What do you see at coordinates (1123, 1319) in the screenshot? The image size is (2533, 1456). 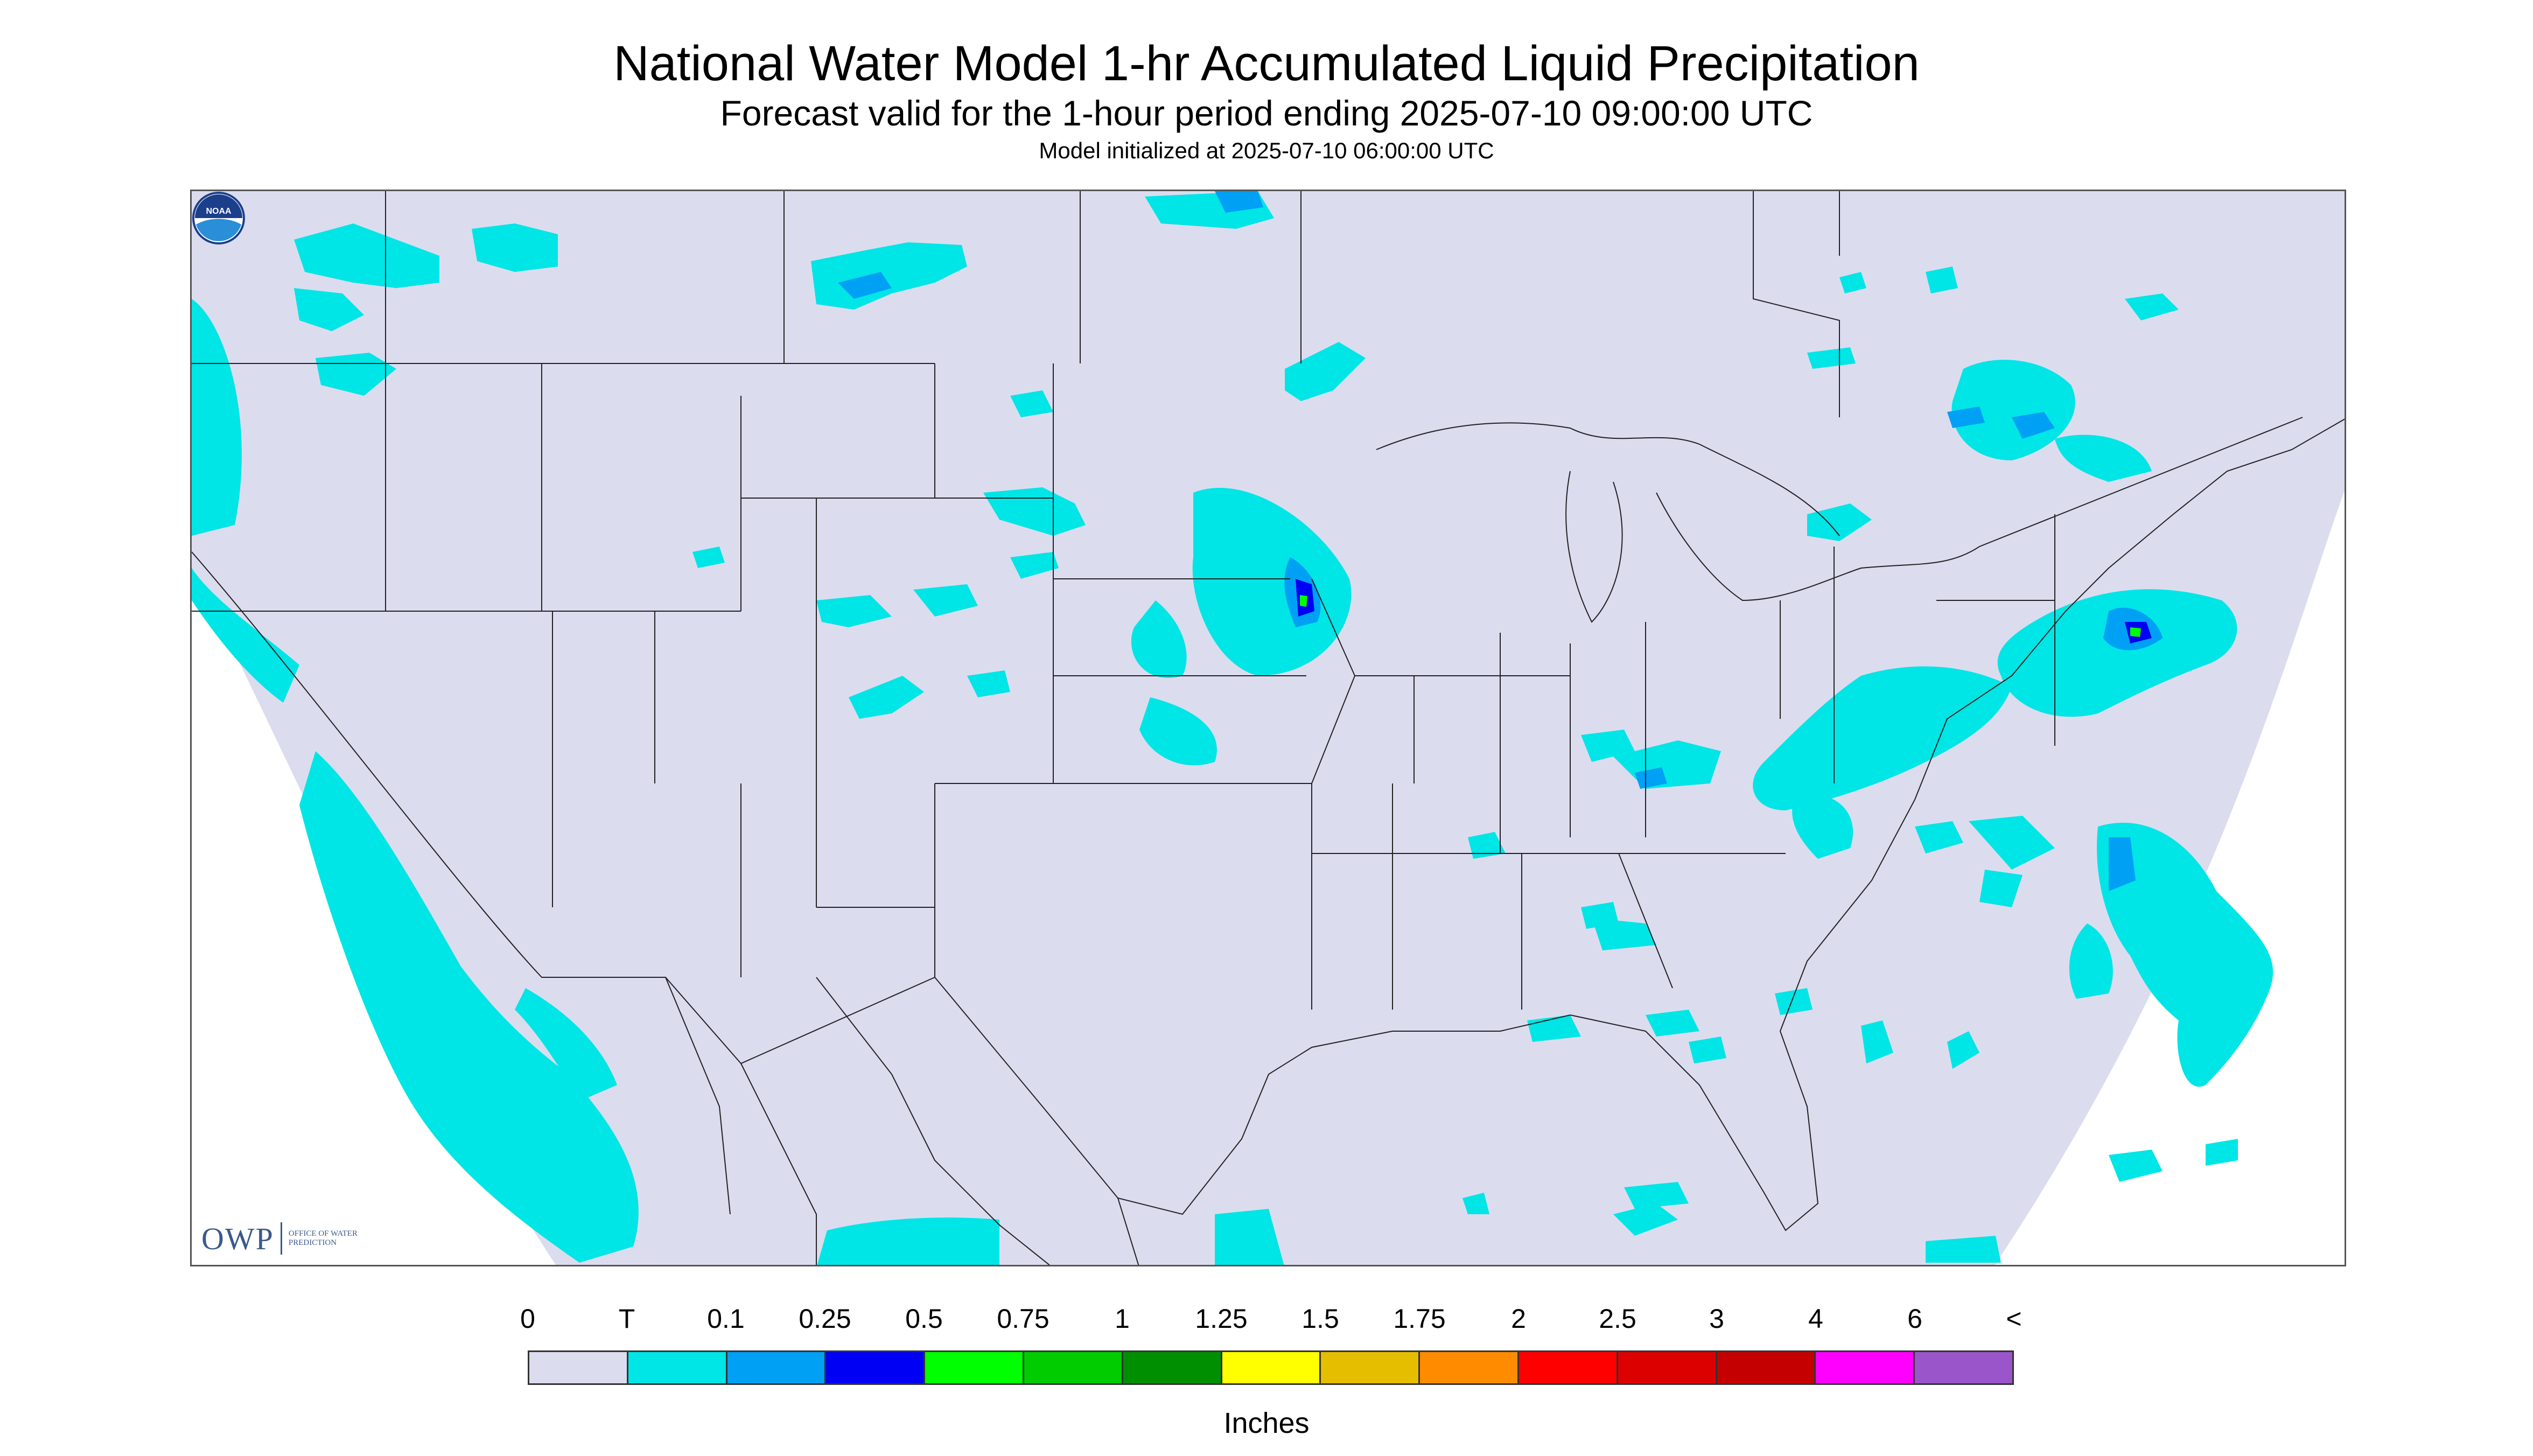 I see `legend-tick-label: 1` at bounding box center [1123, 1319].